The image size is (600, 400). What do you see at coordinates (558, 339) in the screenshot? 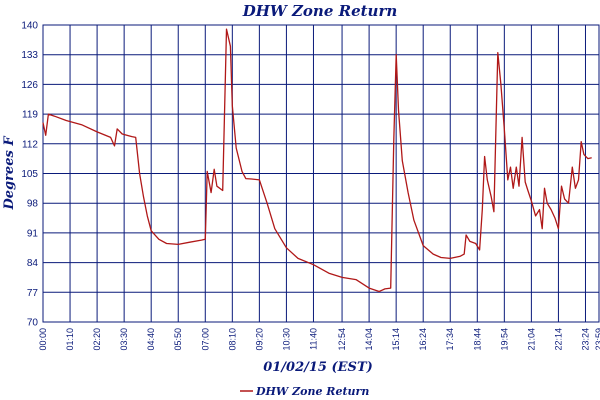
I see `x-tick-label: 22:14` at bounding box center [558, 339].